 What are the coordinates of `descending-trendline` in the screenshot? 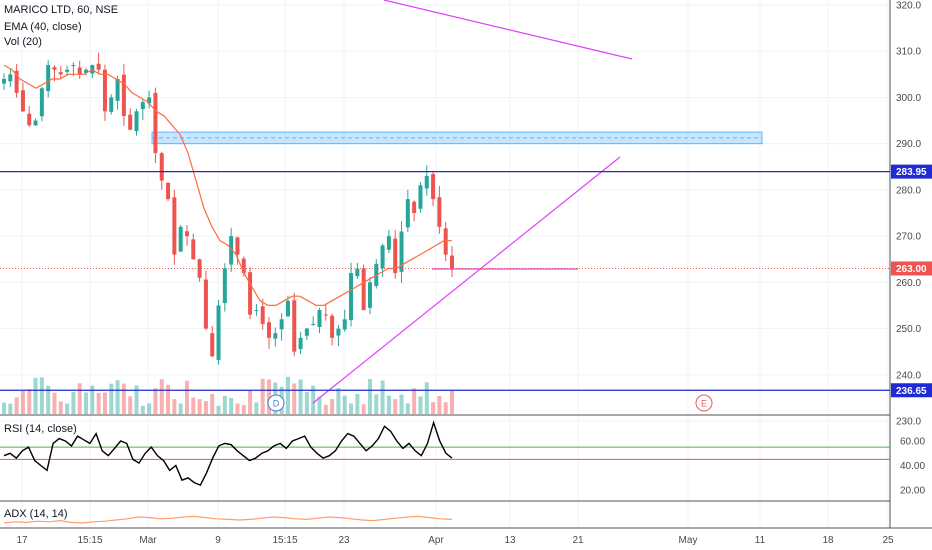 It's located at (508, 30).